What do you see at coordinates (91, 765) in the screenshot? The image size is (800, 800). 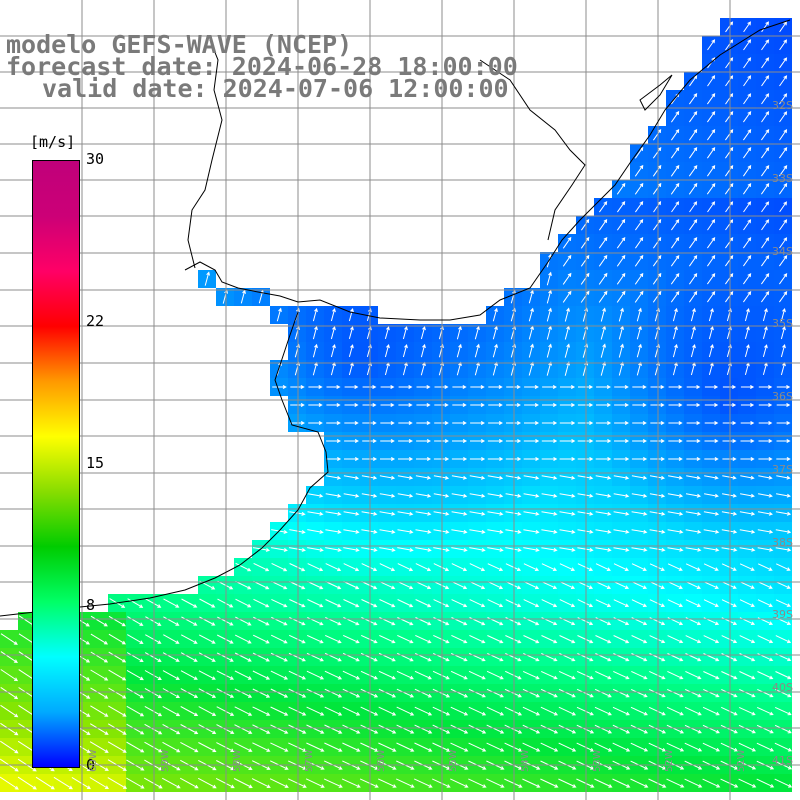 I see `colorbar-tick-label: 0` at bounding box center [91, 765].